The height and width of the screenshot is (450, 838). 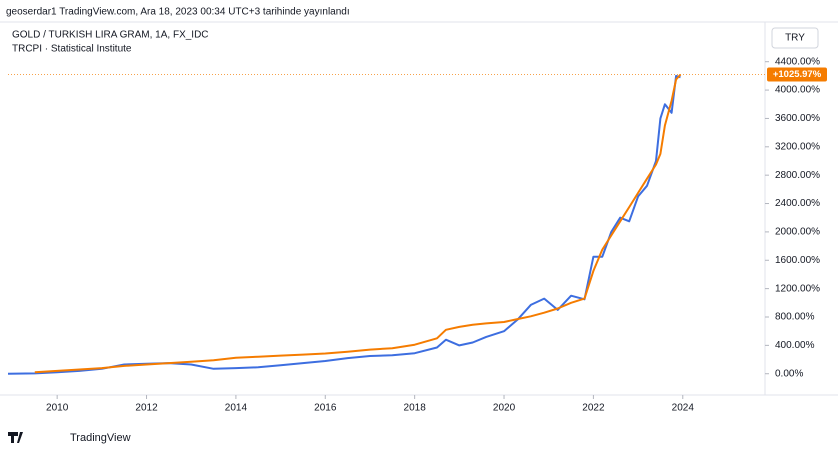 I want to click on y-tick-label: 2400.00%, so click(x=797, y=203).